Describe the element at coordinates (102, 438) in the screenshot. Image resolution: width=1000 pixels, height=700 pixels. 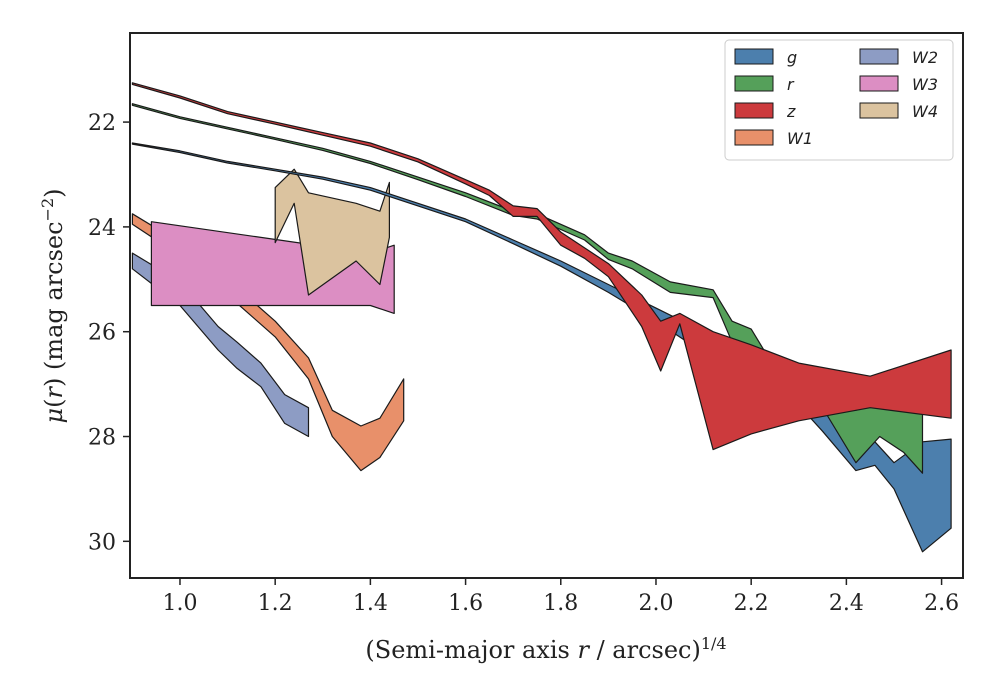
I see `y-tick-label: 28` at that location.